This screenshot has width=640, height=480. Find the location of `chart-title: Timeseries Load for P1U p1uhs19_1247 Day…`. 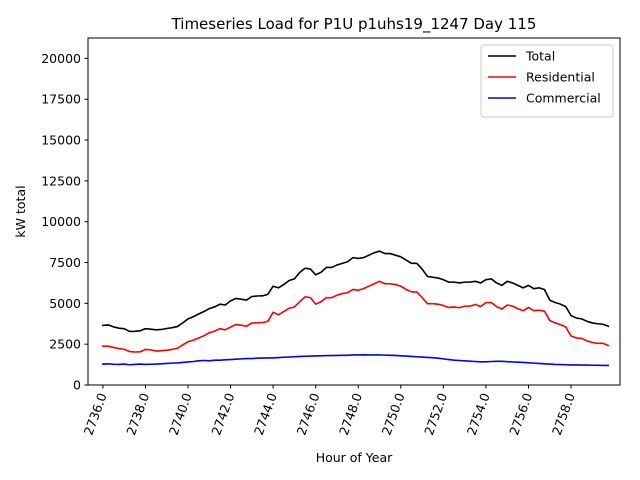

chart-title: Timeseries Load for P1U p1uhs19_1247 Day… is located at coordinates (354, 24).